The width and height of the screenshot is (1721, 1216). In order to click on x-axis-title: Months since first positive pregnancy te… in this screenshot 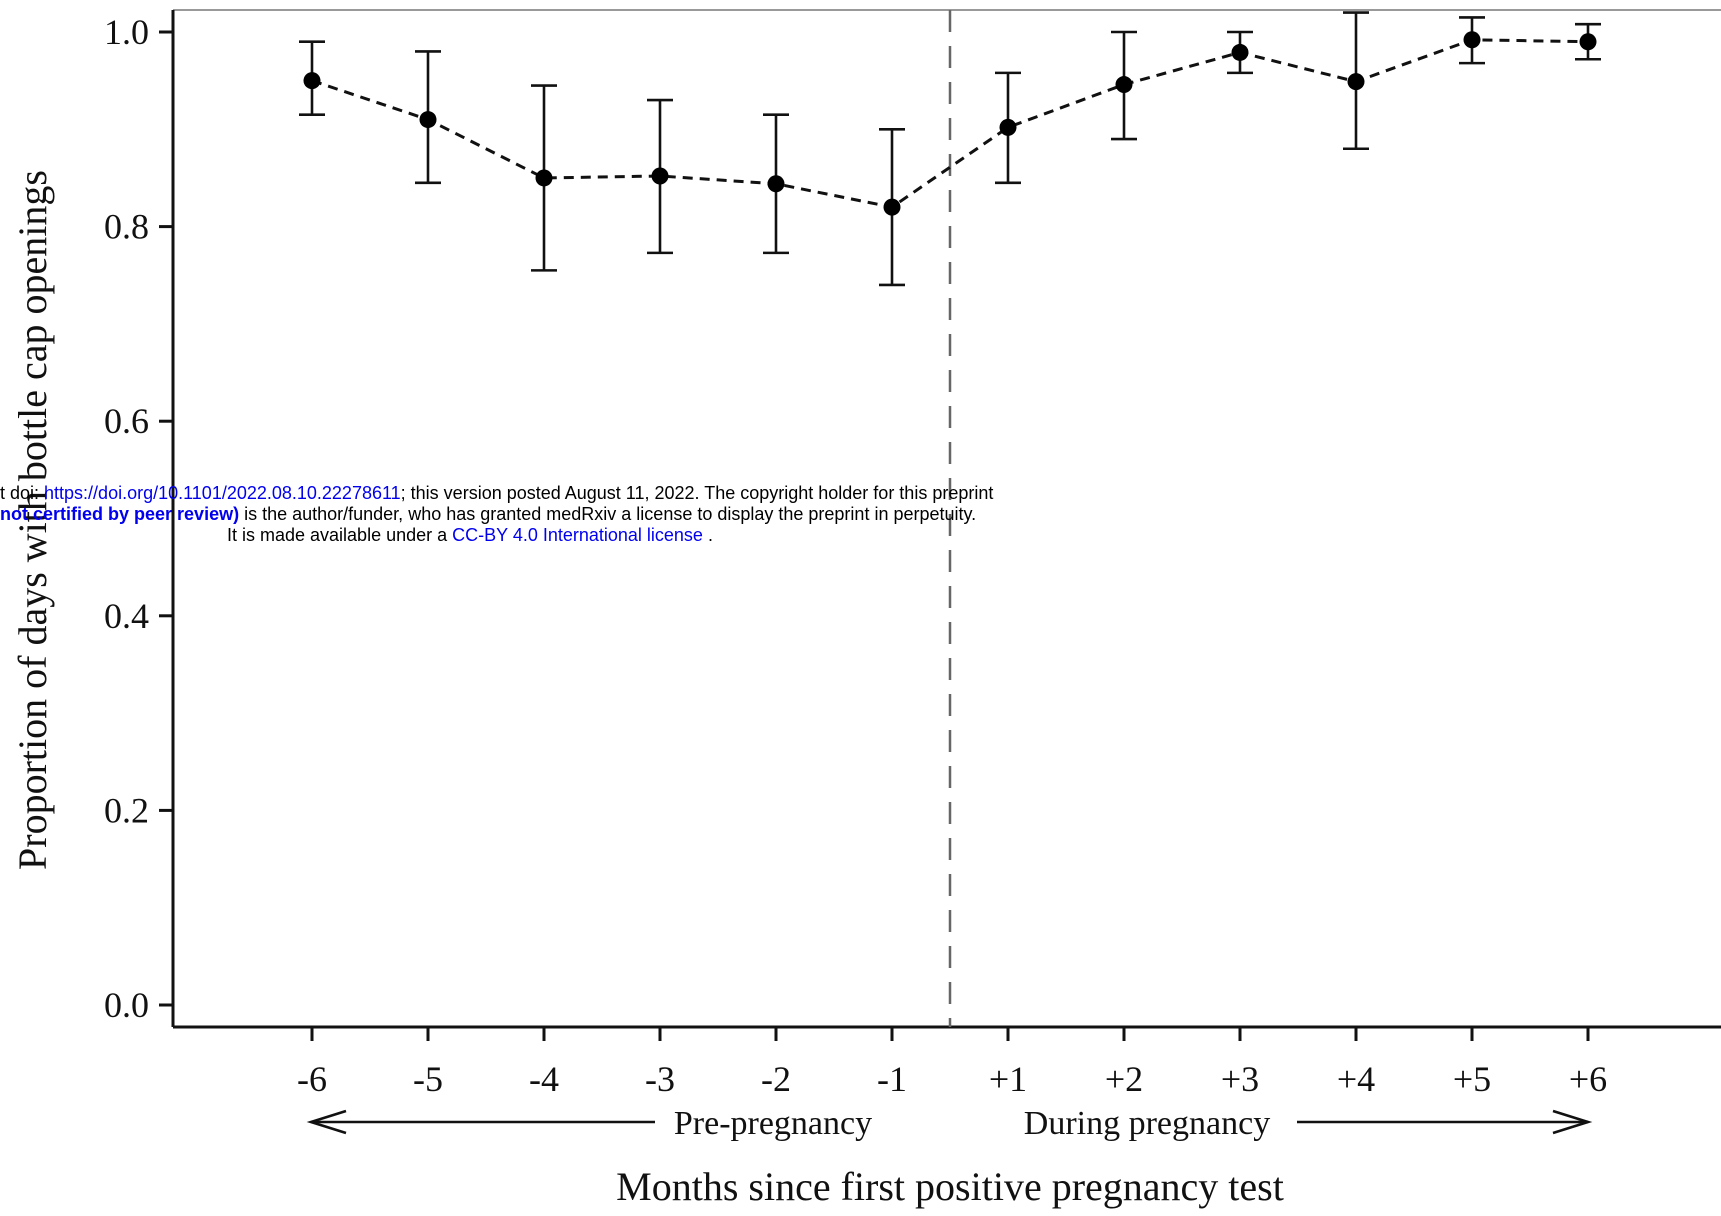, I will do `click(950, 1186)`.